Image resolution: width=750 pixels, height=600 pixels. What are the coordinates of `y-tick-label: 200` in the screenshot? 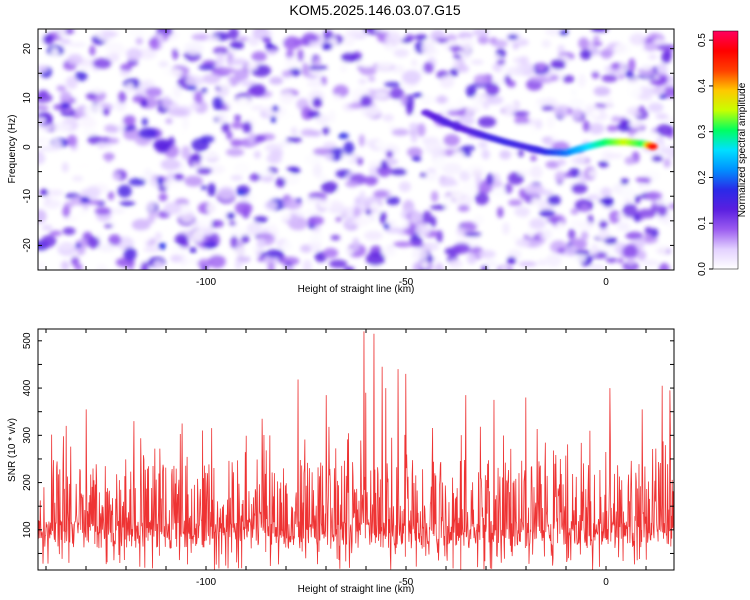 It's located at (27, 482).